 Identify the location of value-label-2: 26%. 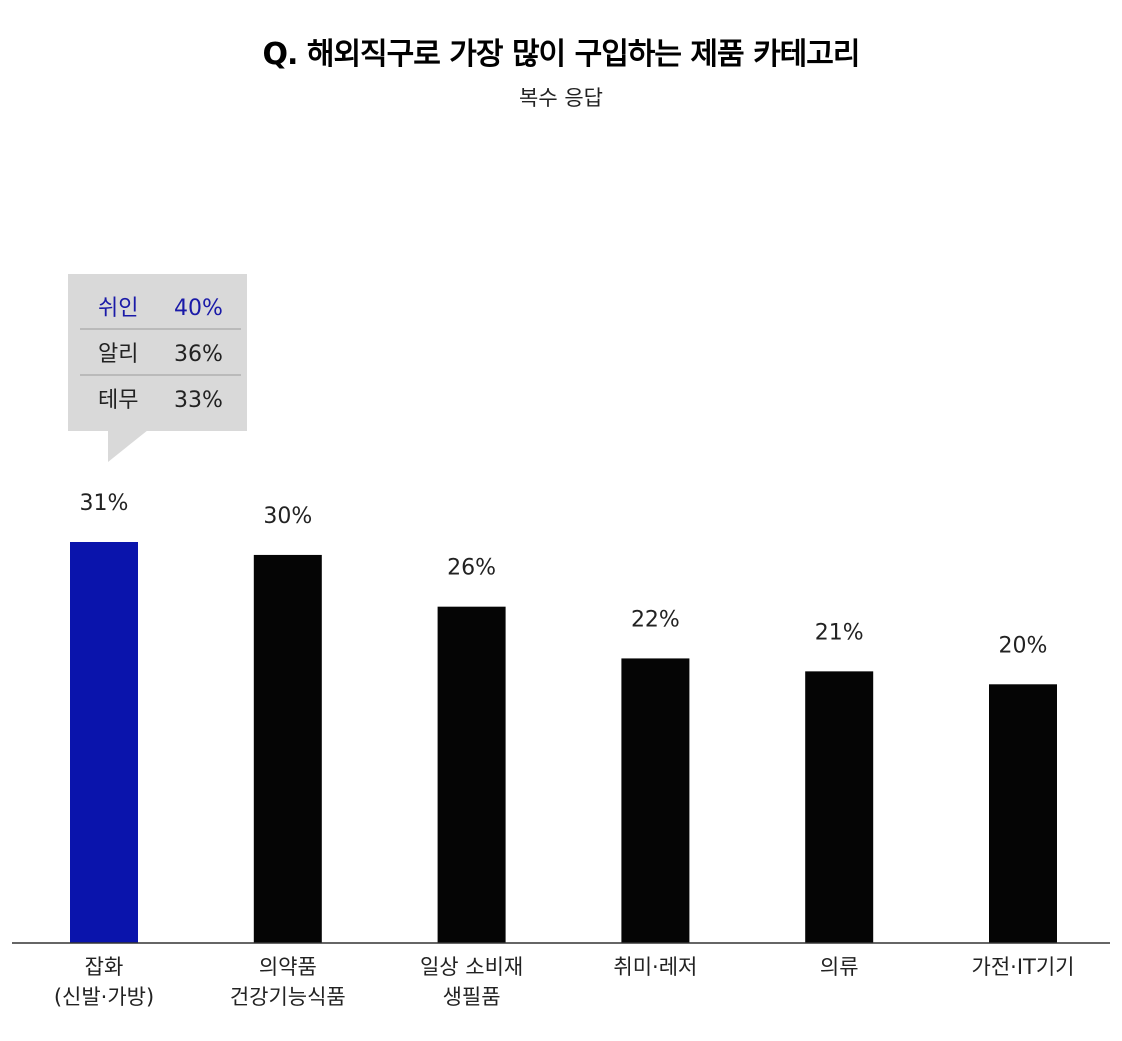
(471, 568).